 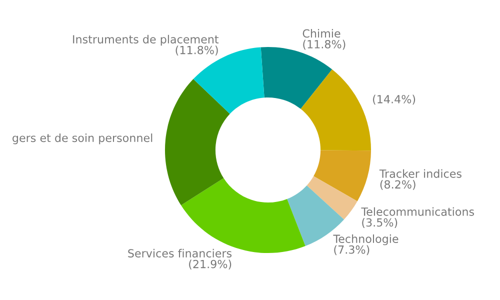 I want to click on data-label: (7.3%), so click(x=352, y=250).